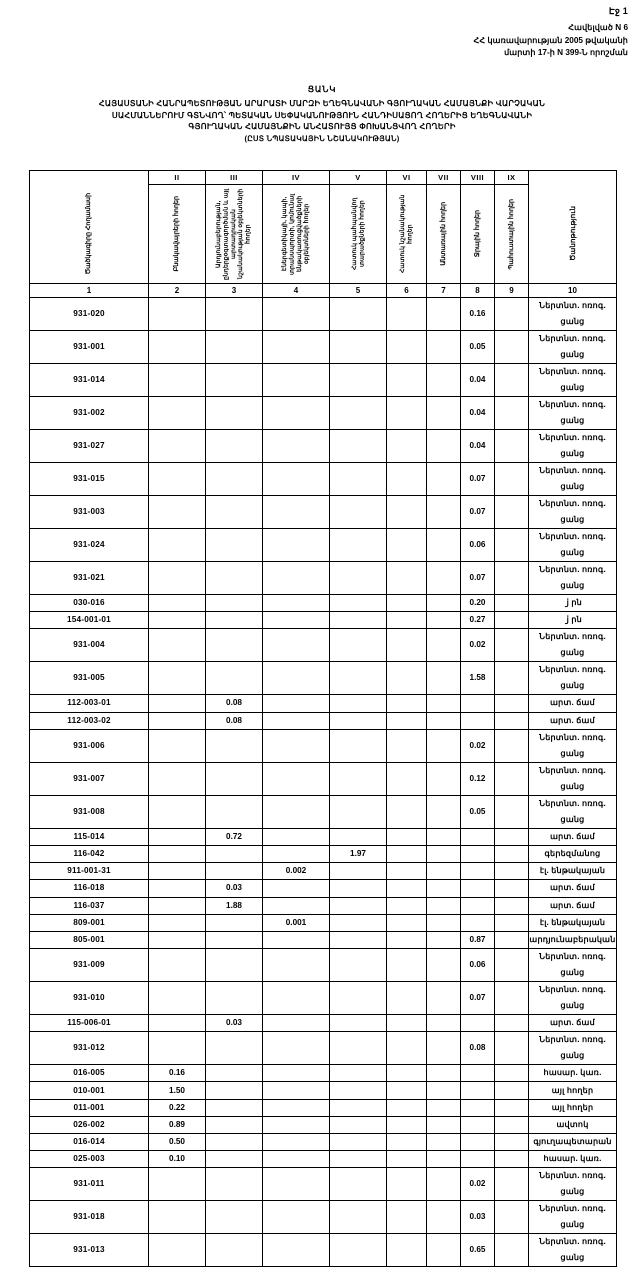 This screenshot has width=644, height=1267. Describe the element at coordinates (177, 1142) in the screenshot. I see `cell-value-col-2: 0.50` at that location.